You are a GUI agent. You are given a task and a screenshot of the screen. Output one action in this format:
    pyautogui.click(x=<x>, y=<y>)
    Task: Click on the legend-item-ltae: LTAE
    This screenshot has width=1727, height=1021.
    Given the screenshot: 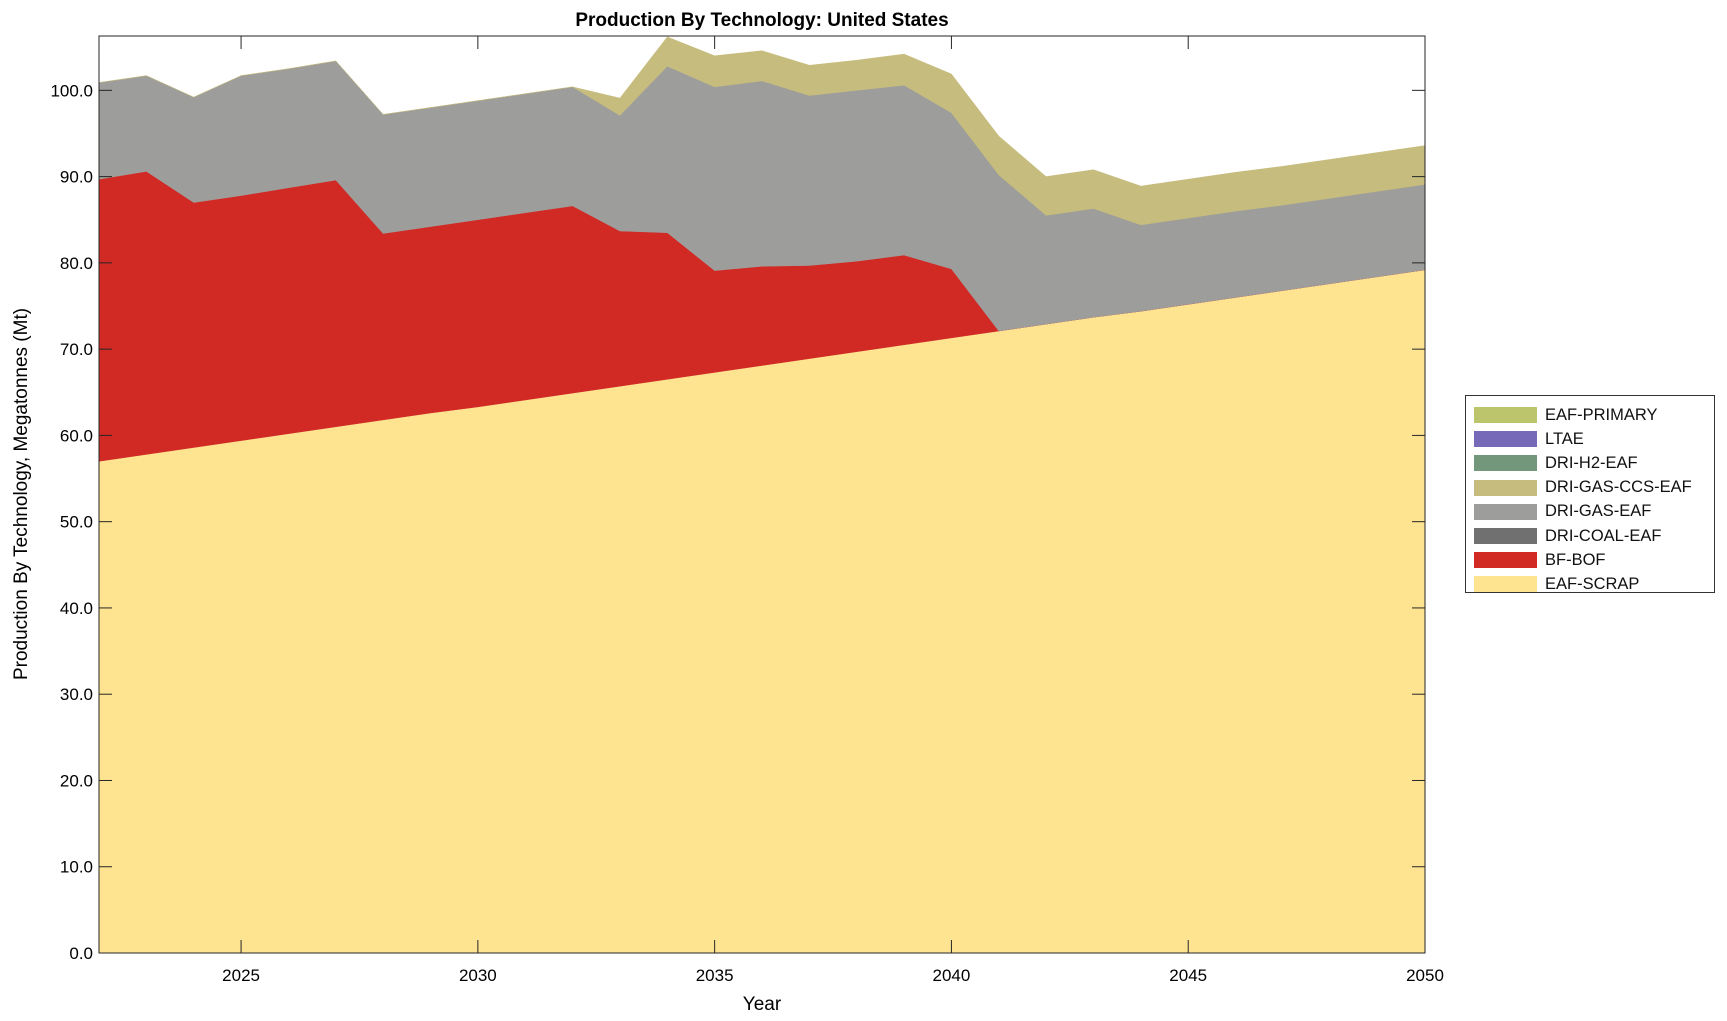 What is the action you would take?
    pyautogui.click(x=1594, y=439)
    